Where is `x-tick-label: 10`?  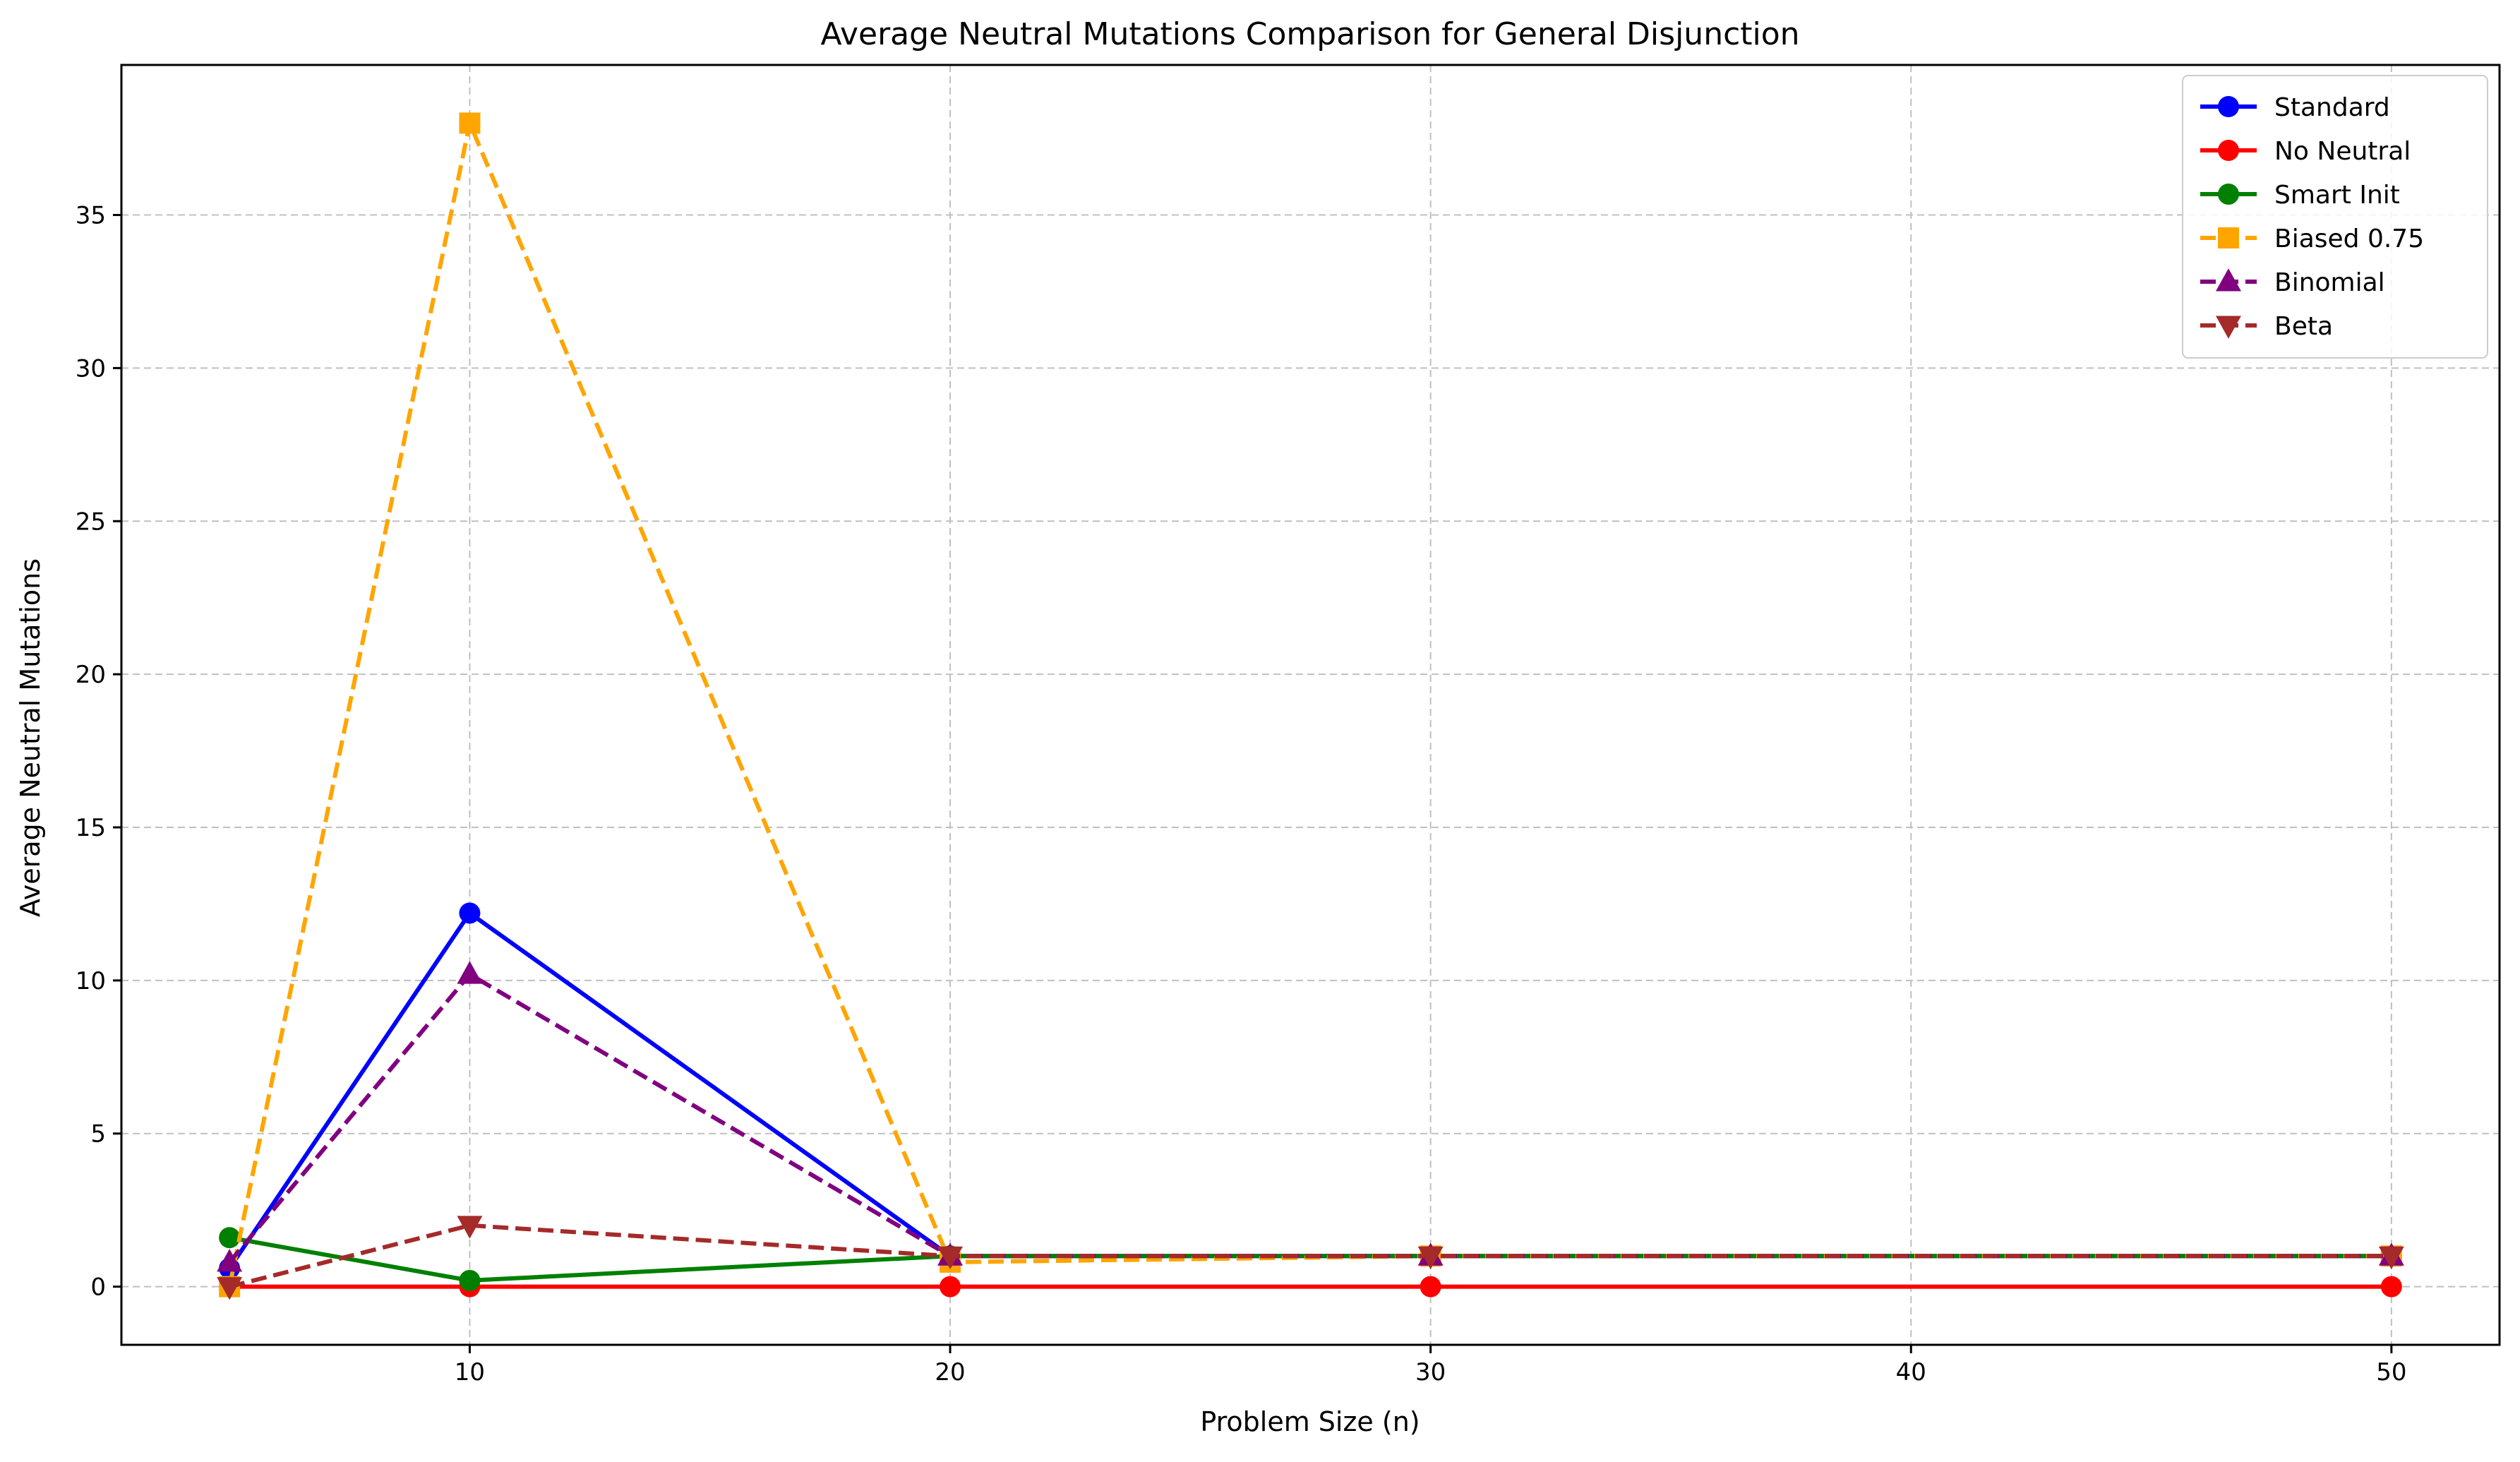 x-tick-label: 10 is located at coordinates (470, 1372).